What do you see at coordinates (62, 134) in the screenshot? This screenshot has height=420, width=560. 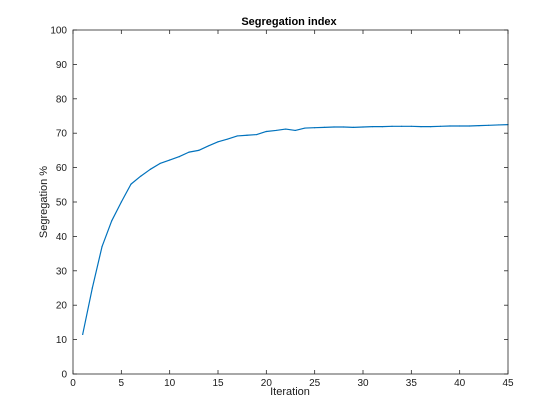 I see `y-tick-label: 70` at bounding box center [62, 134].